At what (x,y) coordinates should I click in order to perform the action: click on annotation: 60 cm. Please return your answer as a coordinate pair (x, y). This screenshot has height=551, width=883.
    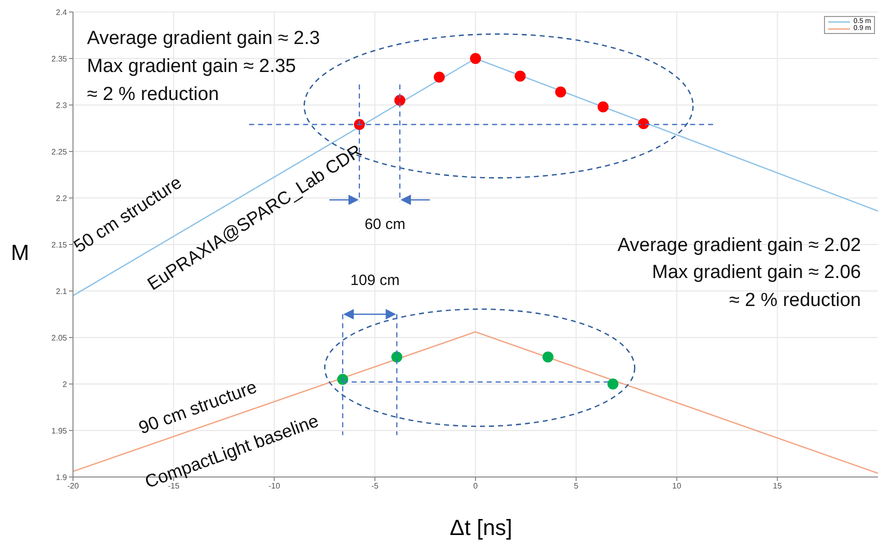
    Looking at the image, I should click on (385, 225).